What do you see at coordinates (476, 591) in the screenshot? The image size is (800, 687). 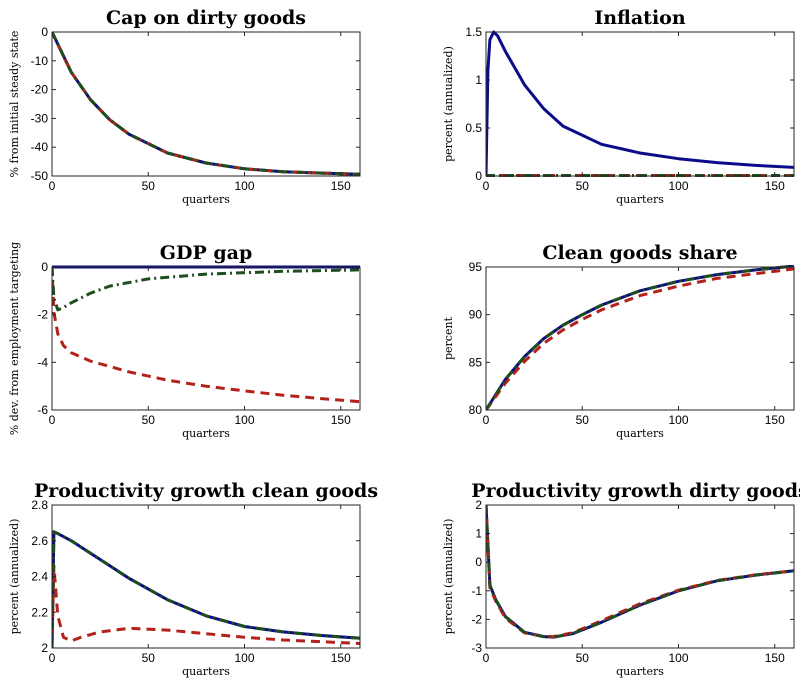 I see `y-tick-label: -1` at bounding box center [476, 591].